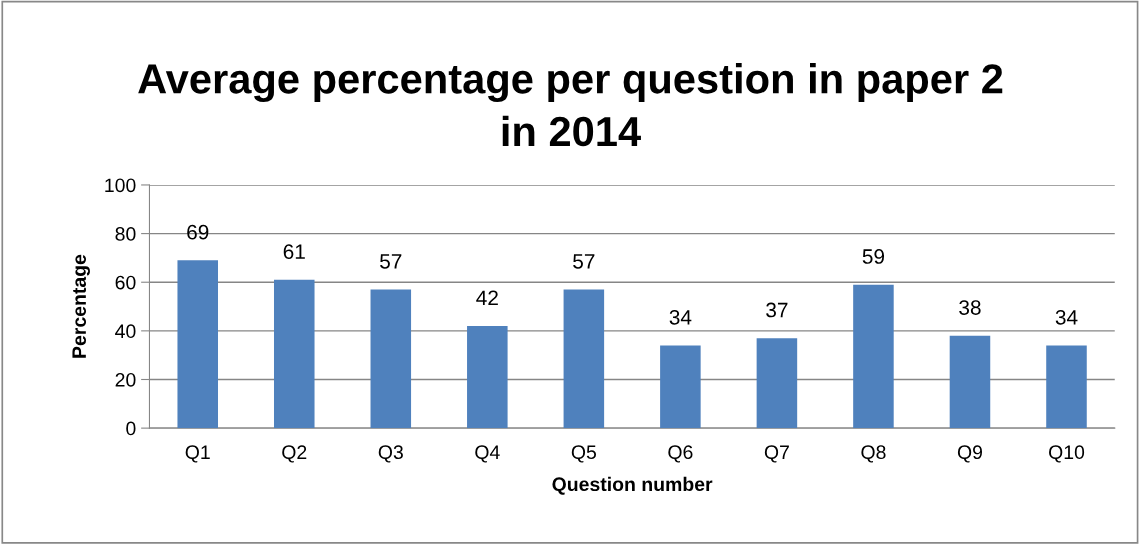 The image size is (1141, 544). What do you see at coordinates (873, 256) in the screenshot?
I see `data-label: 59` at bounding box center [873, 256].